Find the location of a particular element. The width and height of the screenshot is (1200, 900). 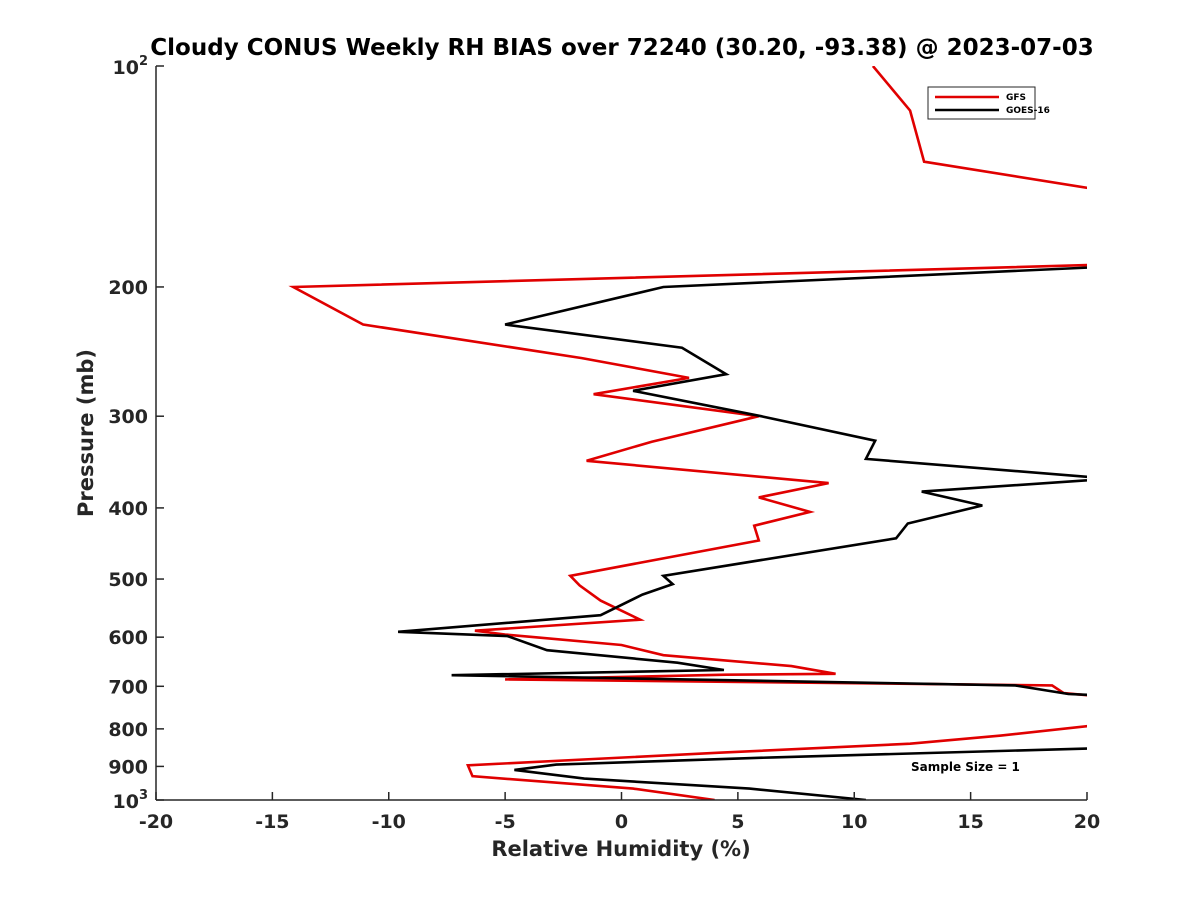

x-axis-ticks: -20 -15 -10 -5 0 5 10 15 20 is located at coordinates (619, 812).